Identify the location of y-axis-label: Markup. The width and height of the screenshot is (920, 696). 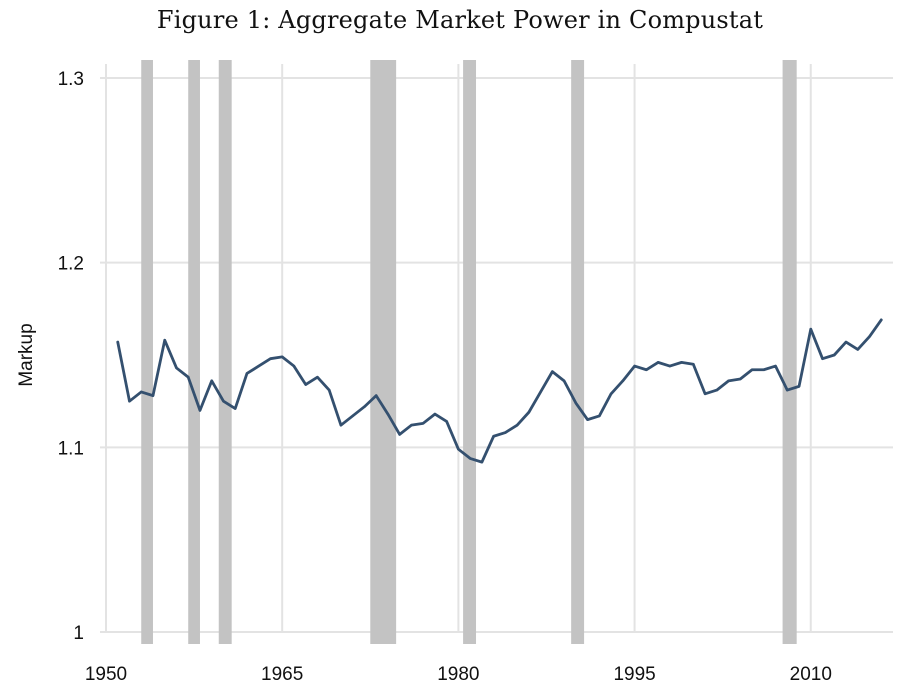
(26, 354).